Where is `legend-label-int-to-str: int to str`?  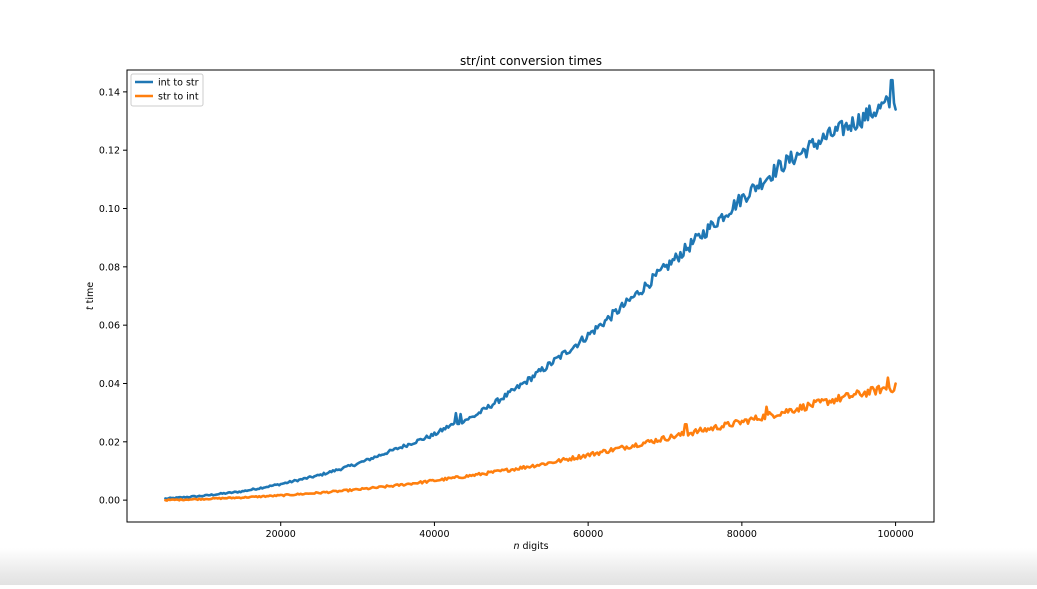 legend-label-int-to-str: int to str is located at coordinates (178, 83).